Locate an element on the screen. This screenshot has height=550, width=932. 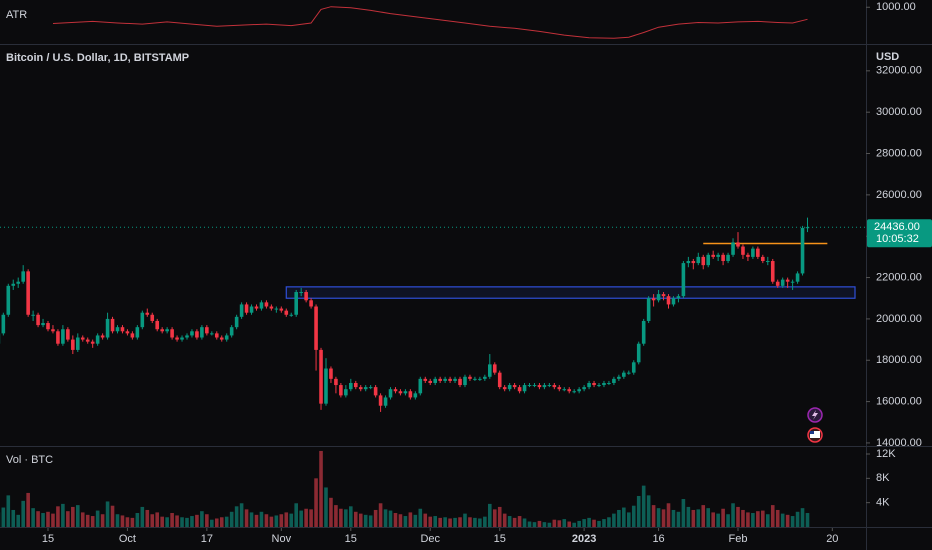
last-price-label: 24436.00 is located at coordinates (897, 227).